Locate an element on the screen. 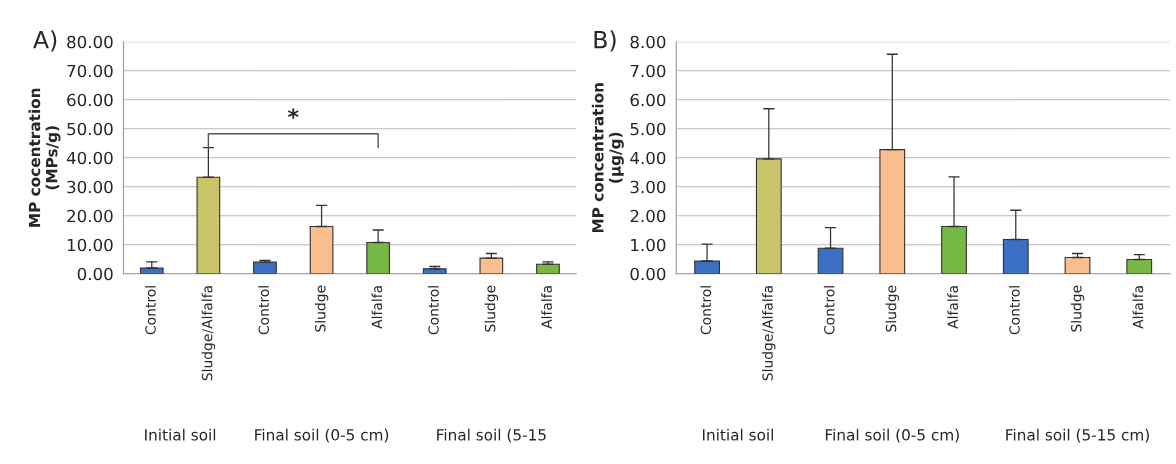 Image resolution: width=1176 pixels, height=464 pixels. y-tick-label: 70.00 is located at coordinates (90, 71).